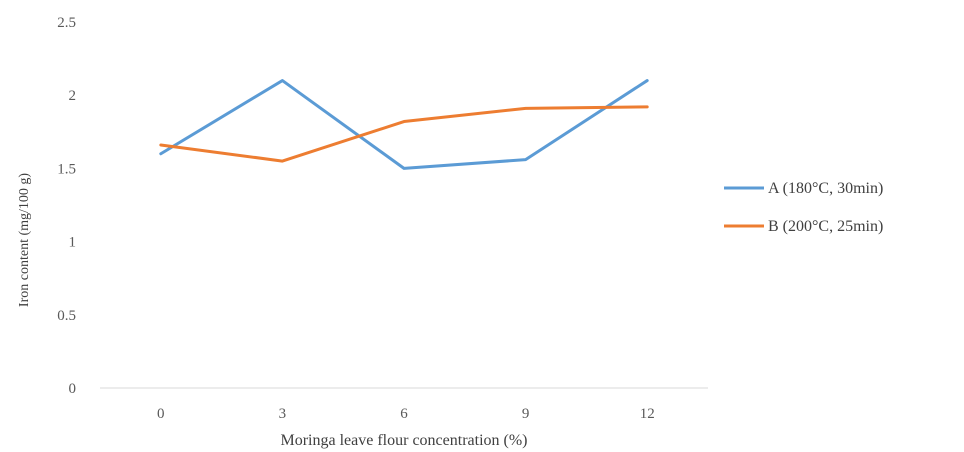 The image size is (964, 452). I want to click on x-axis-ticks: 0 3 6 9 12, so click(406, 414).